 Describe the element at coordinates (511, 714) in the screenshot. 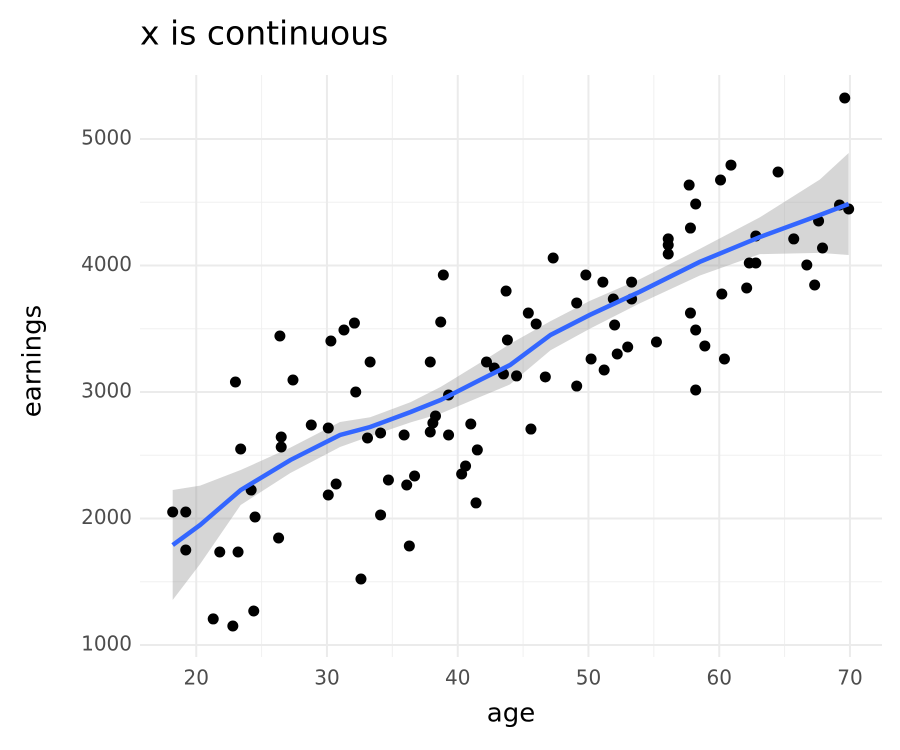

I see `x-axis-title: age` at that location.